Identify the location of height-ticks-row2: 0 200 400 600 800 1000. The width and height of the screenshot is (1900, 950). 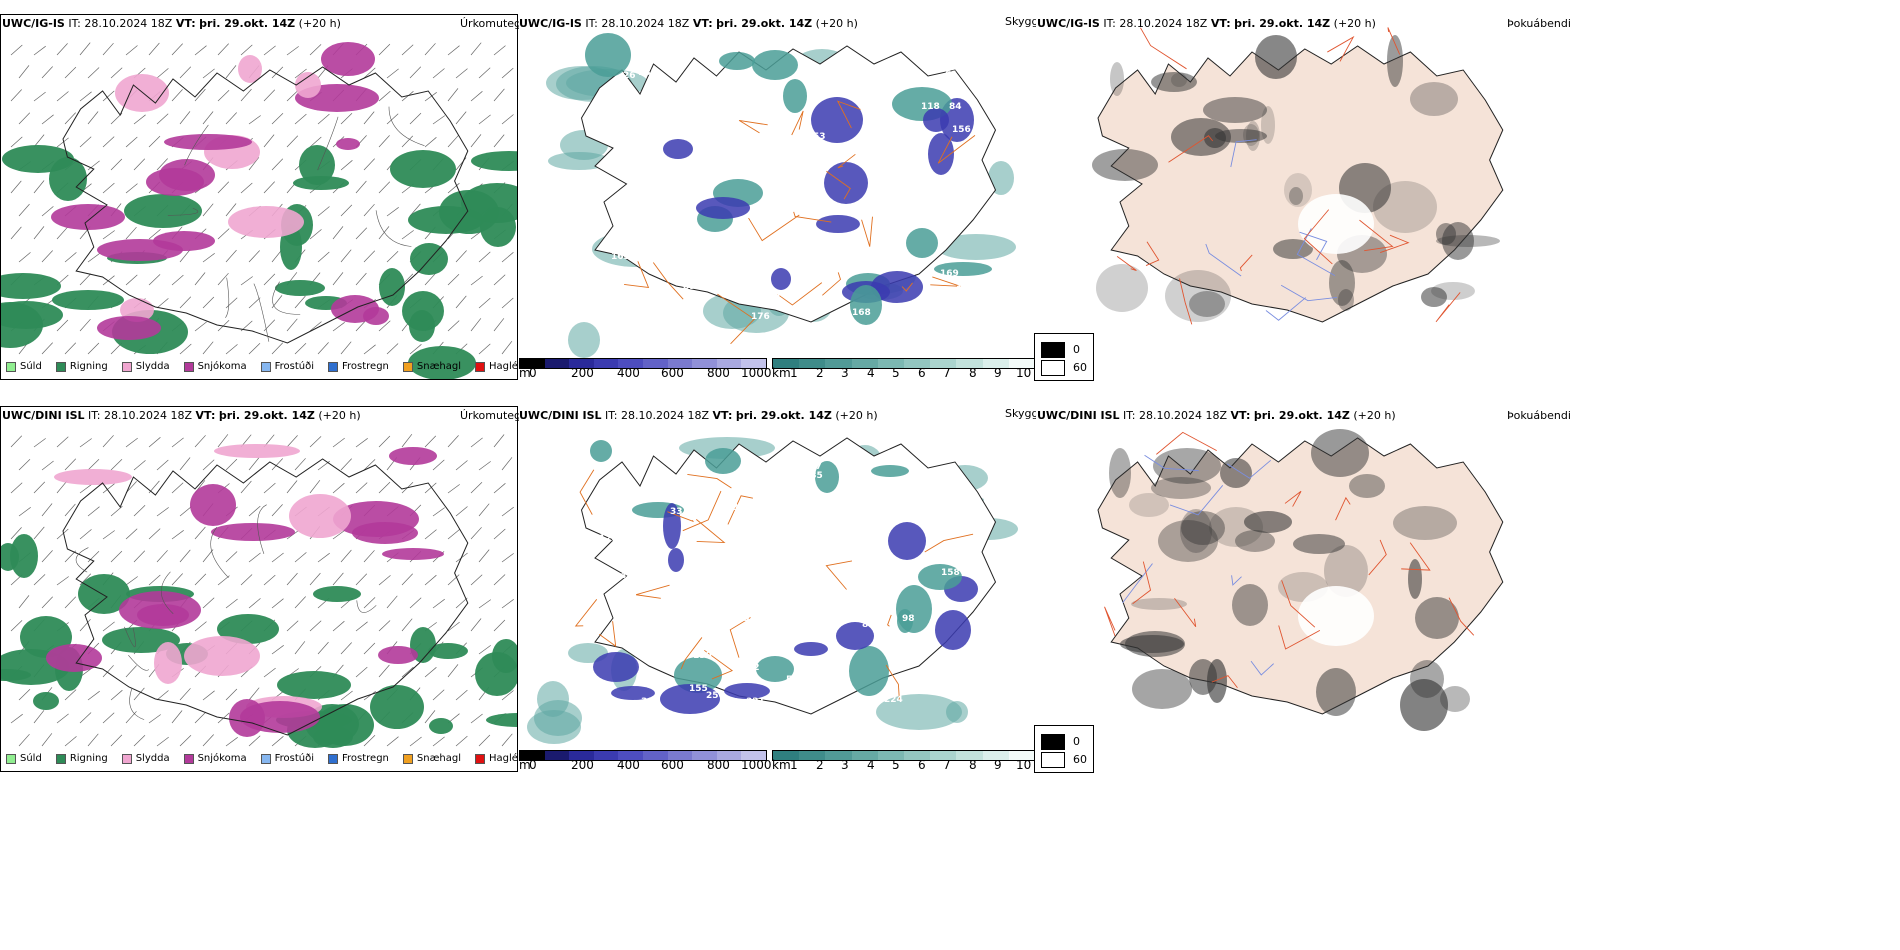
(650, 765).